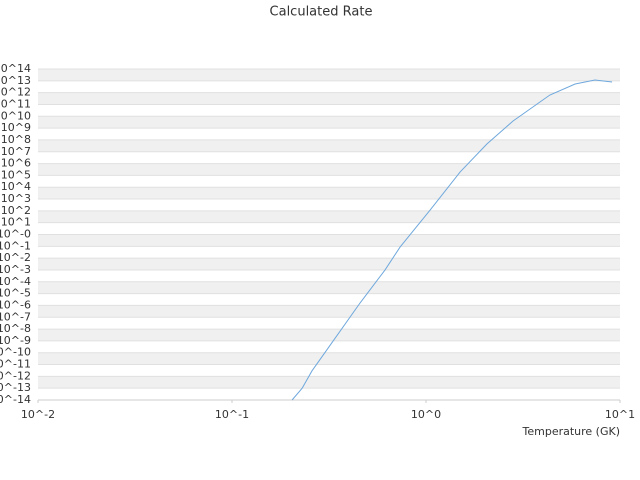  Describe the element at coordinates (571, 431) in the screenshot. I see `x-axis-label: Temperature (GK)` at that location.